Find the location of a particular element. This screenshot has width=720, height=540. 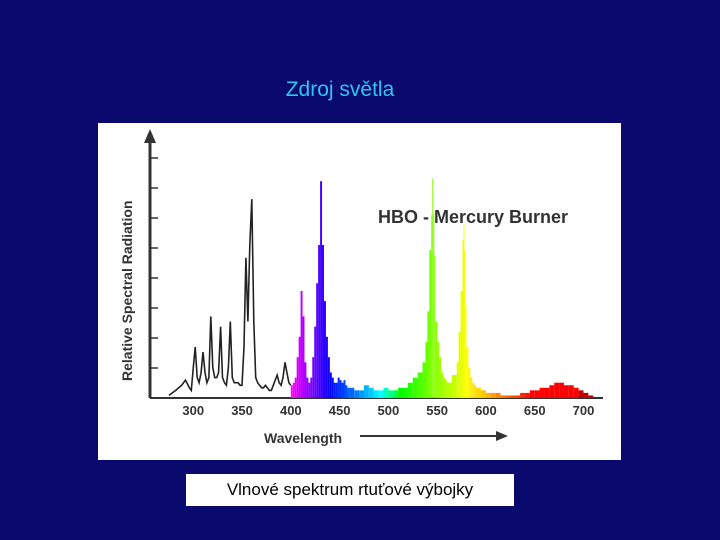

x-tick-label: 650 is located at coordinates (535, 410).